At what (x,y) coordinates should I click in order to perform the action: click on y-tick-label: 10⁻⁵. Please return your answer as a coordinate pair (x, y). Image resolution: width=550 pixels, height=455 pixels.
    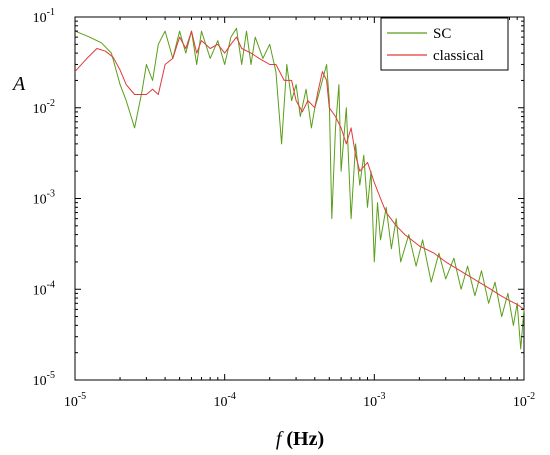
    Looking at the image, I should click on (44, 379).